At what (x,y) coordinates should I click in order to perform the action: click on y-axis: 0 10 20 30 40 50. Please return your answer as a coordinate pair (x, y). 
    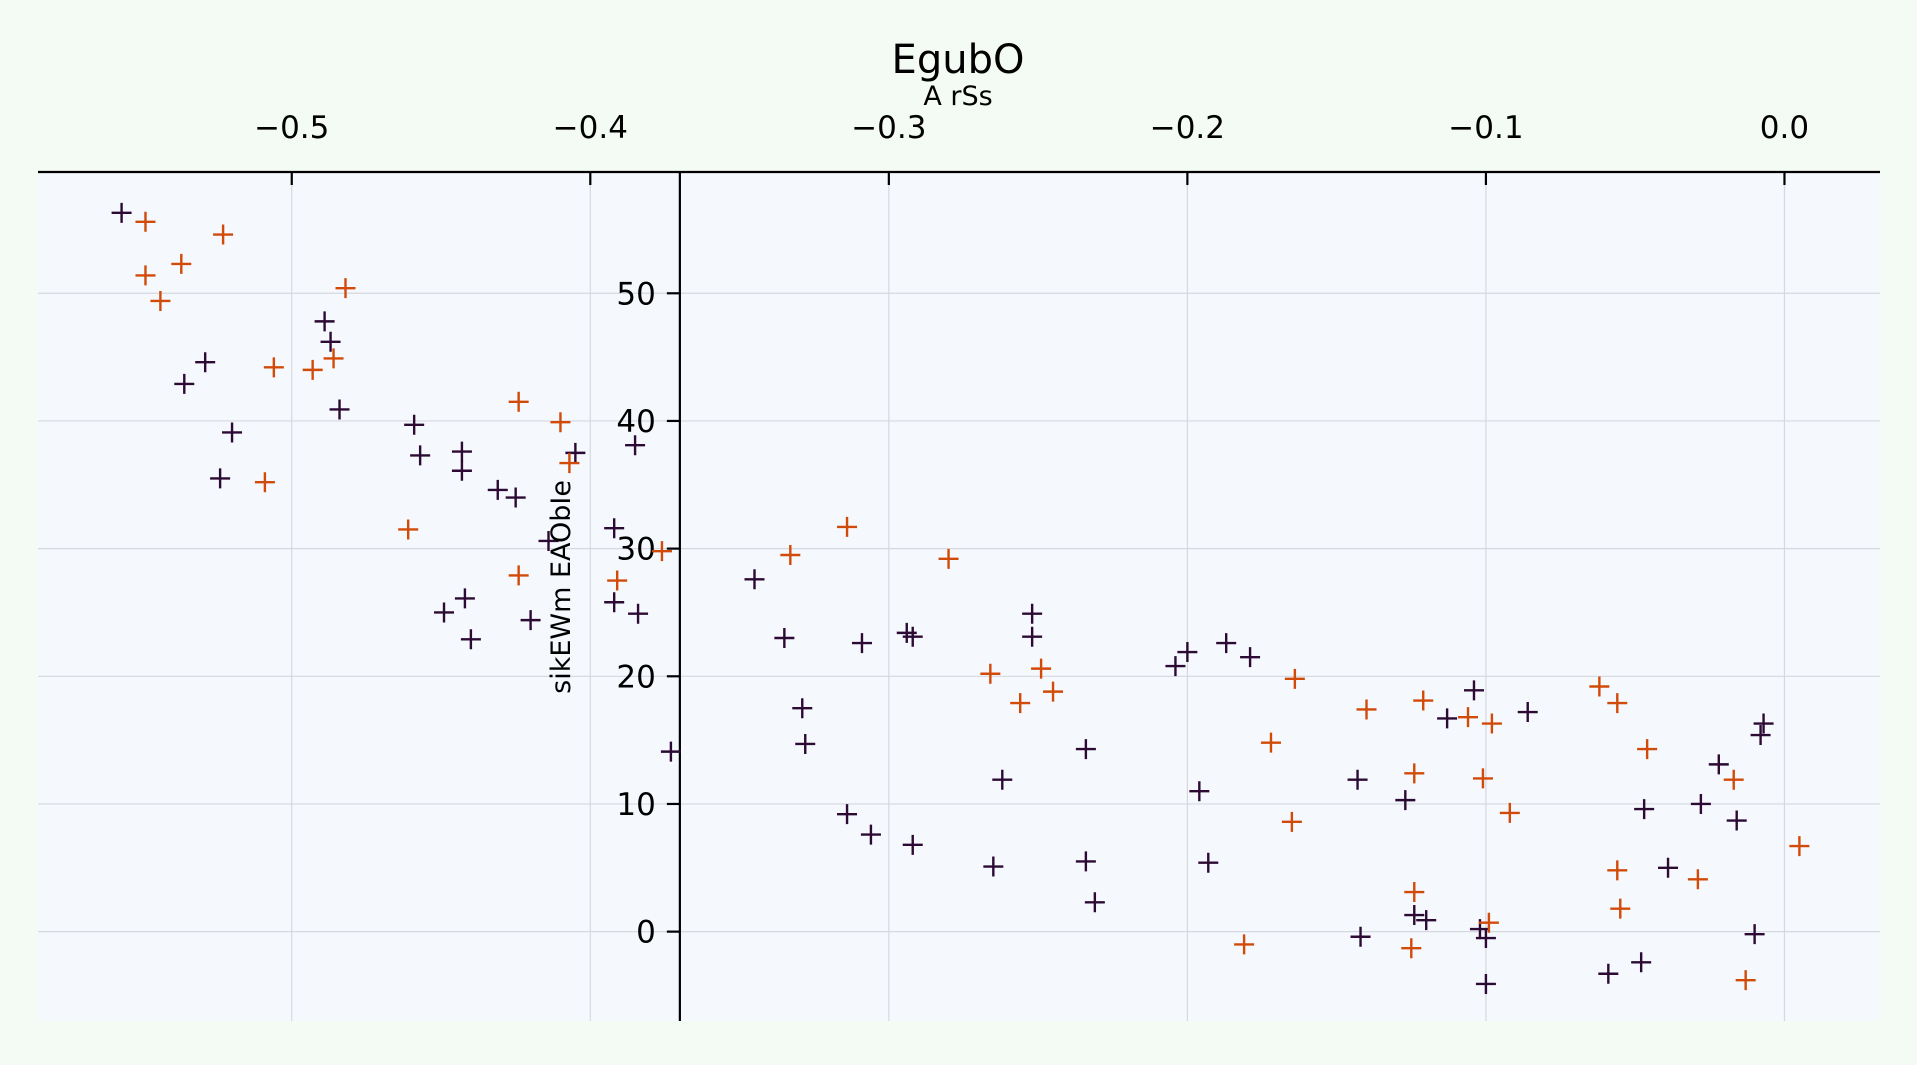
    Looking at the image, I should click on (648, 596).